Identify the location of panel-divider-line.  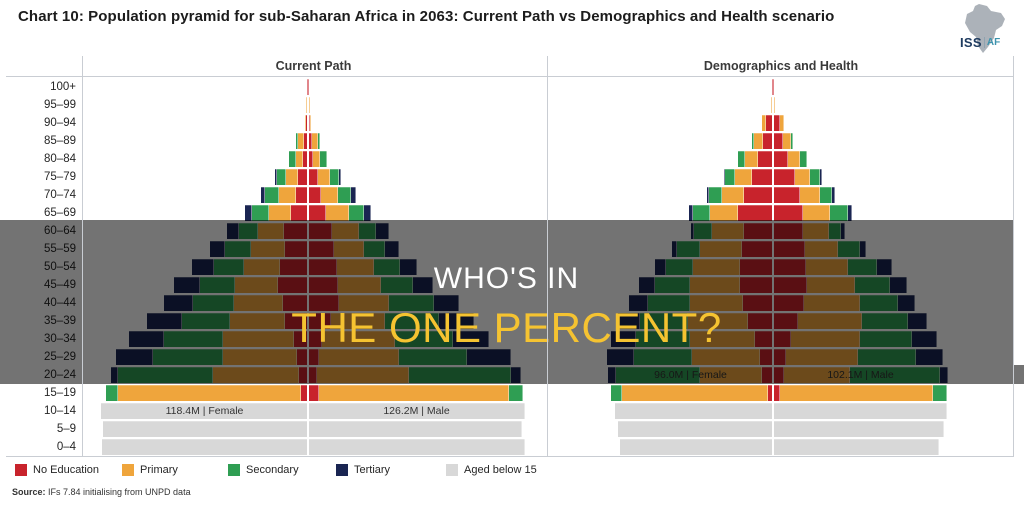
(547, 256).